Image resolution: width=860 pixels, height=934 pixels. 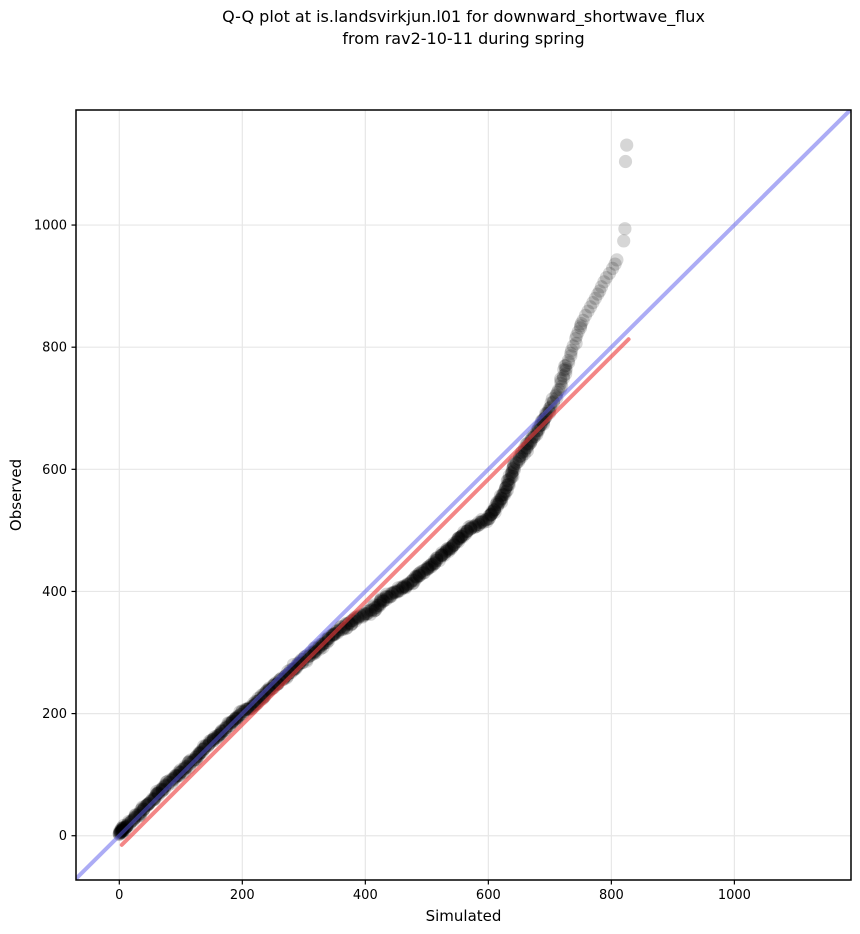 What do you see at coordinates (488, 895) in the screenshot?
I see `x-tick-label: 600` at bounding box center [488, 895].